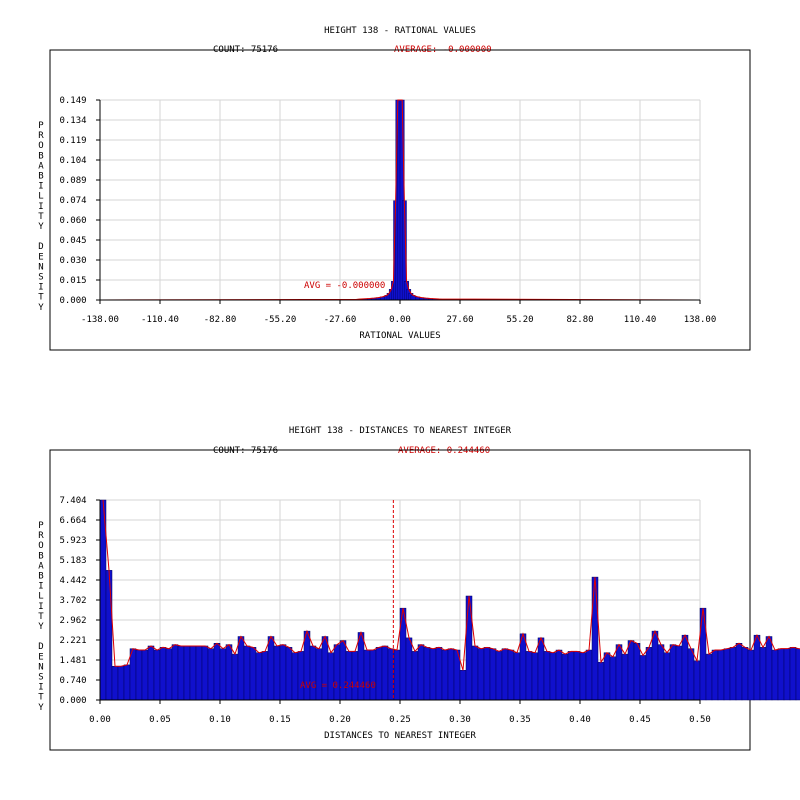  I want to click on x-tick-label: 0.10, so click(220, 720).